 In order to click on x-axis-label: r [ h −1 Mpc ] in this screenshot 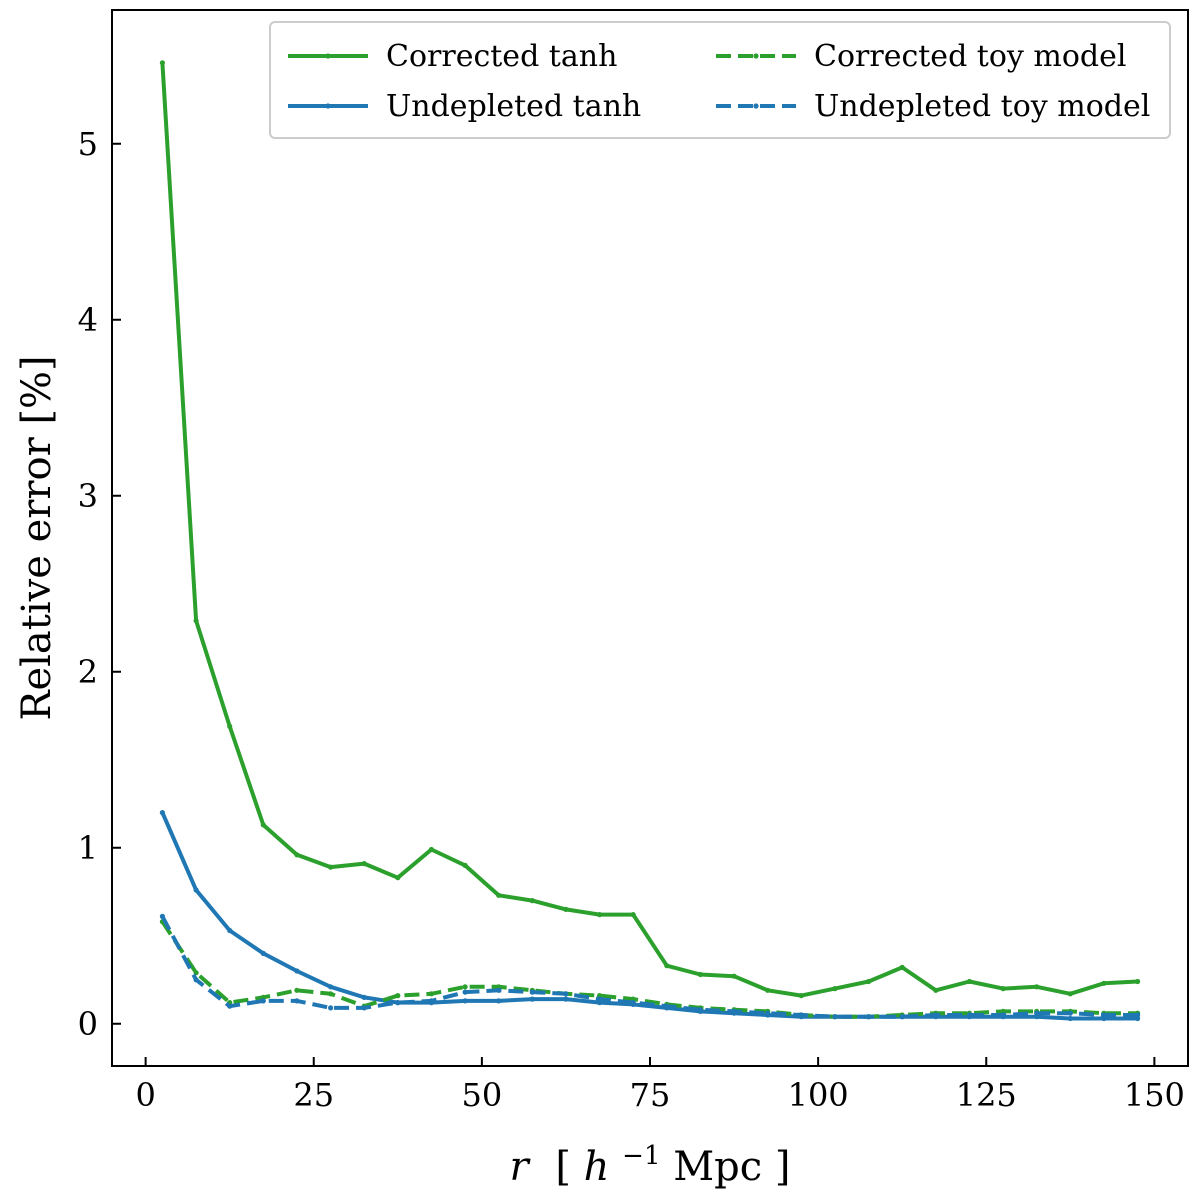, I will do `click(650, 1159)`.